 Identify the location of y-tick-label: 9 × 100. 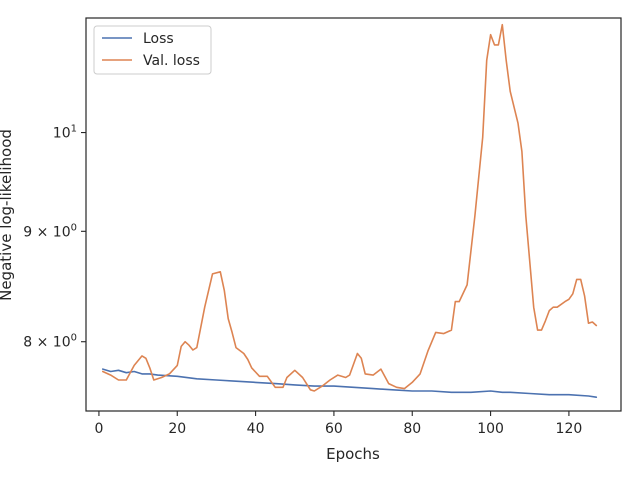
(50, 231).